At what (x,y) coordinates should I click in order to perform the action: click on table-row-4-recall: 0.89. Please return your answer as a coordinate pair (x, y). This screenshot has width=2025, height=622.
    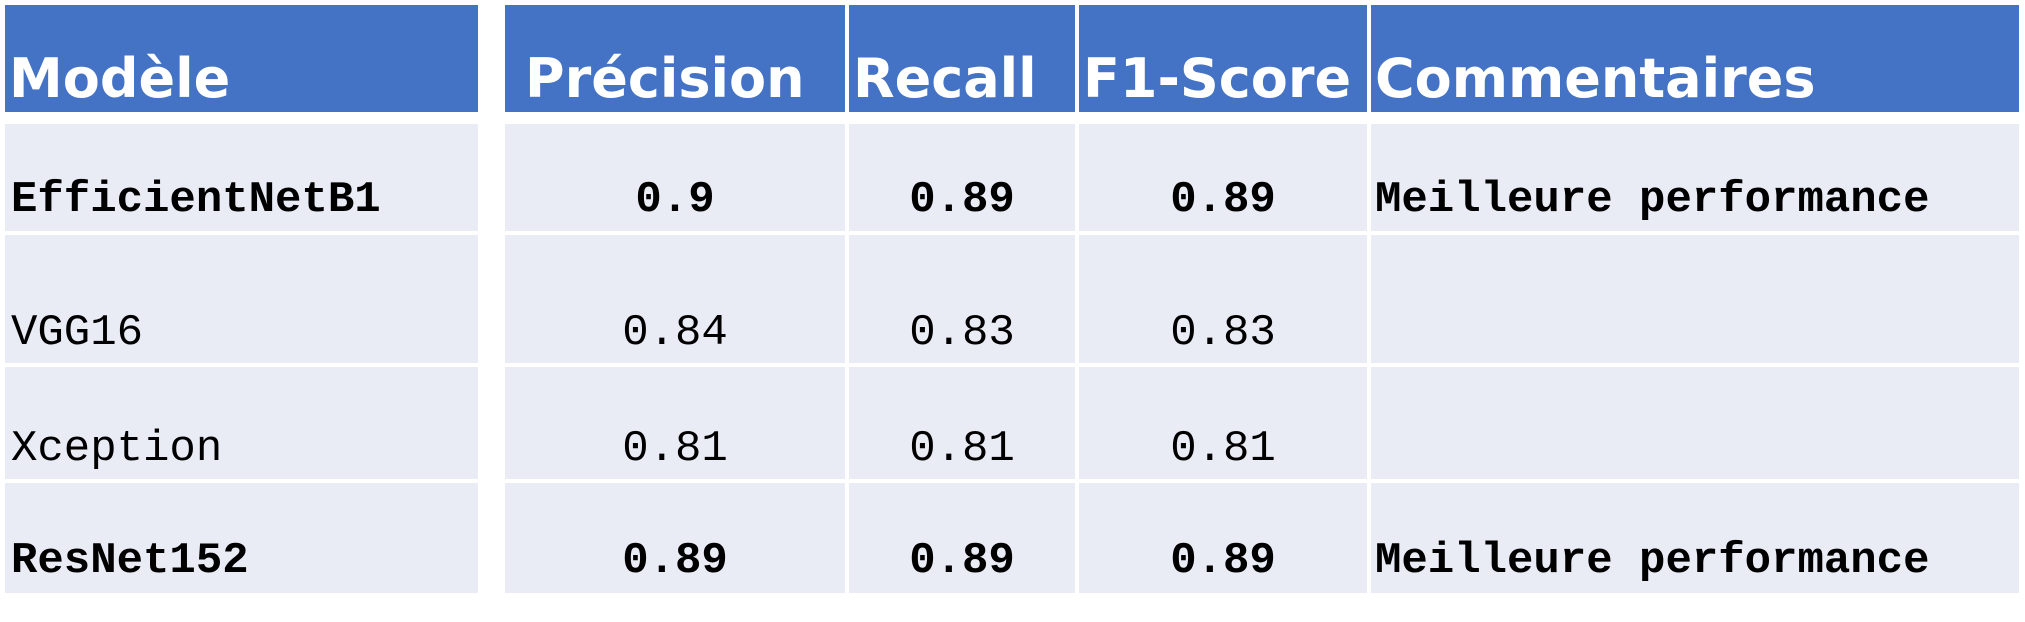
    Looking at the image, I should click on (962, 538).